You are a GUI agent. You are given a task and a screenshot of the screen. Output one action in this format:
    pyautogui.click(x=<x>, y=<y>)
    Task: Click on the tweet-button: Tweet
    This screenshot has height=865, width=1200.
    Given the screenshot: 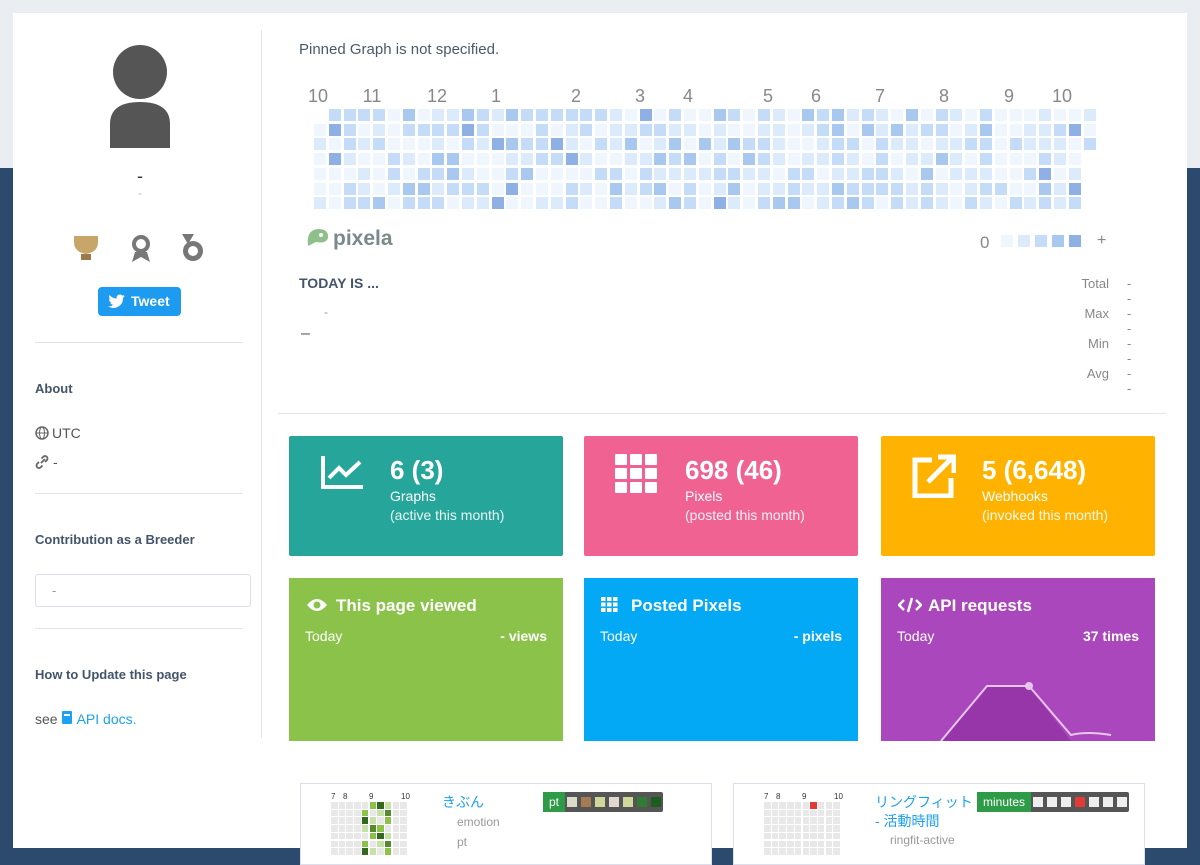 What is the action you would take?
    pyautogui.click(x=139, y=301)
    